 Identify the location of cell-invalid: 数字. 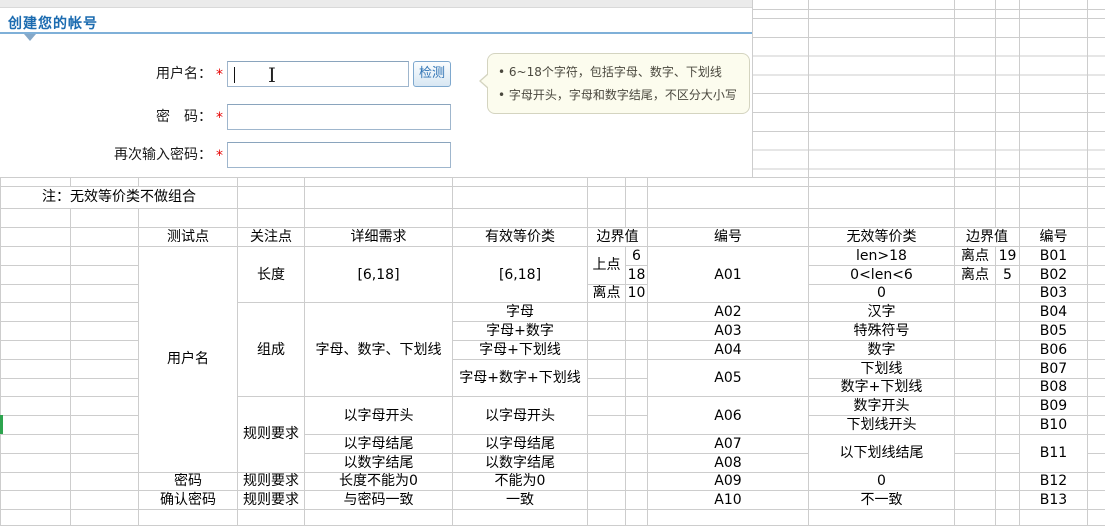
(881, 349).